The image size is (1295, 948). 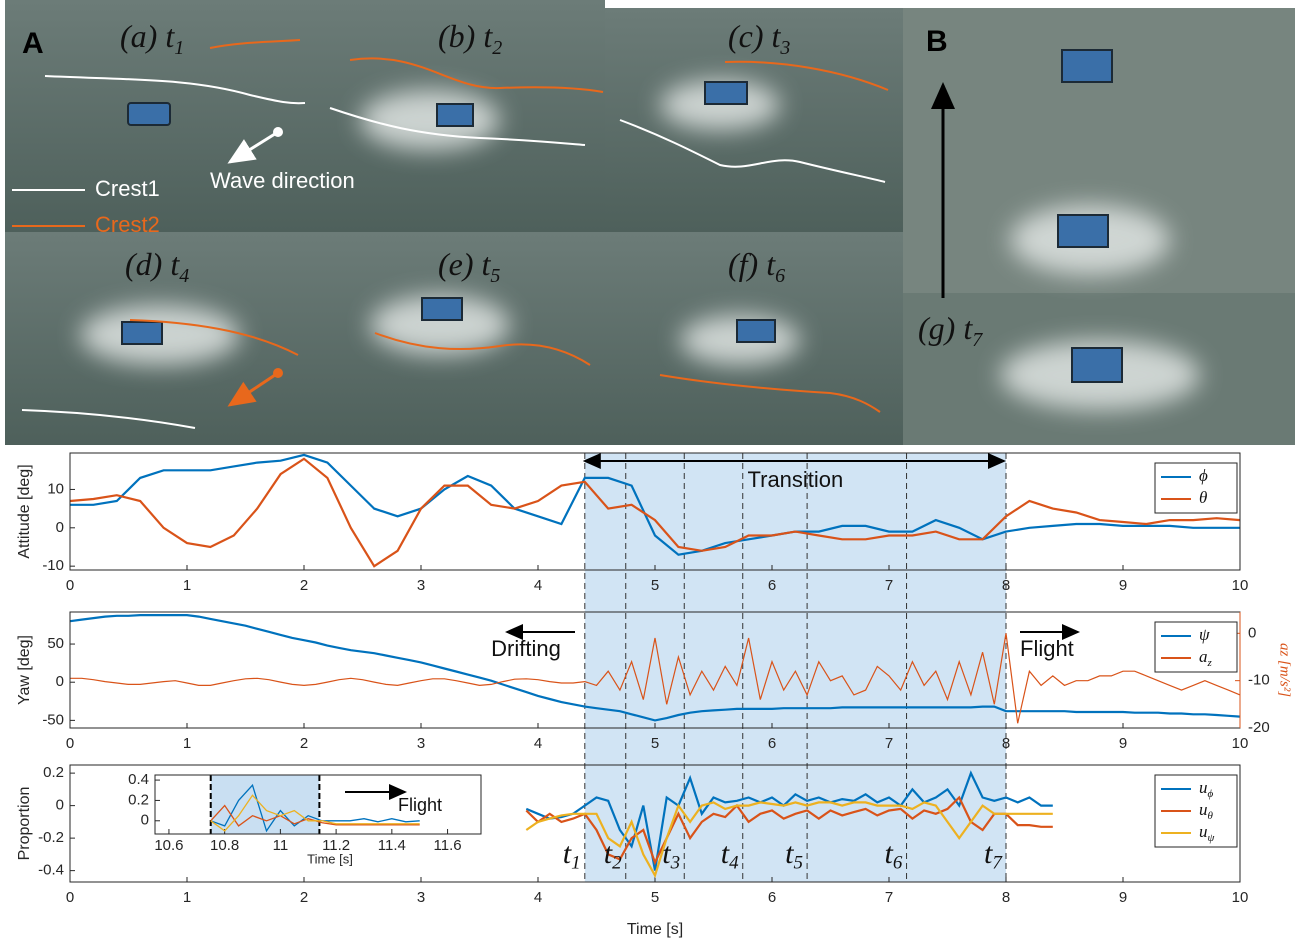 I want to click on x-tick-label: 10.8, so click(x=224, y=845).